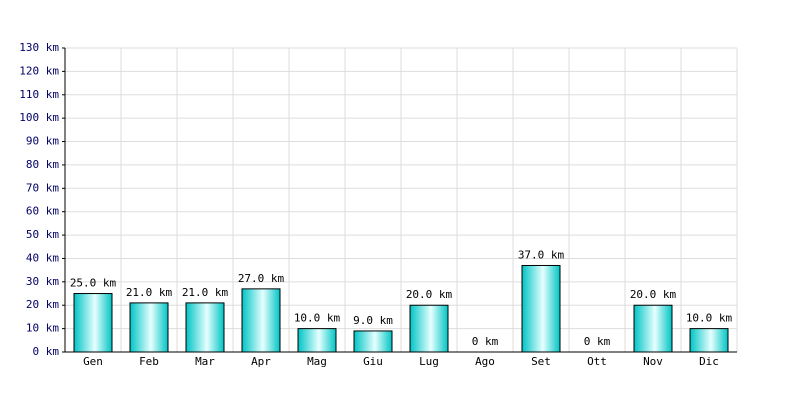 This screenshot has height=400, width=800. What do you see at coordinates (149, 361) in the screenshot?
I see `x-tick-label: Feb` at bounding box center [149, 361].